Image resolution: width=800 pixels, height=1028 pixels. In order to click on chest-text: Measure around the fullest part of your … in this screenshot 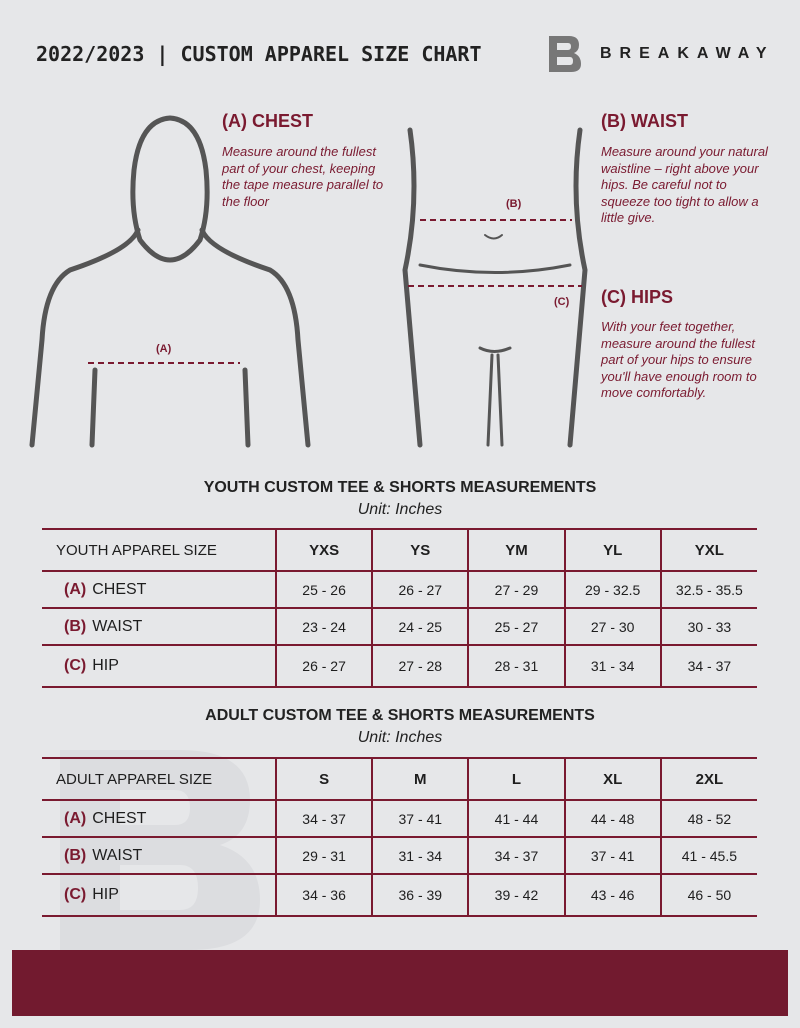, I will do `click(303, 176)`.